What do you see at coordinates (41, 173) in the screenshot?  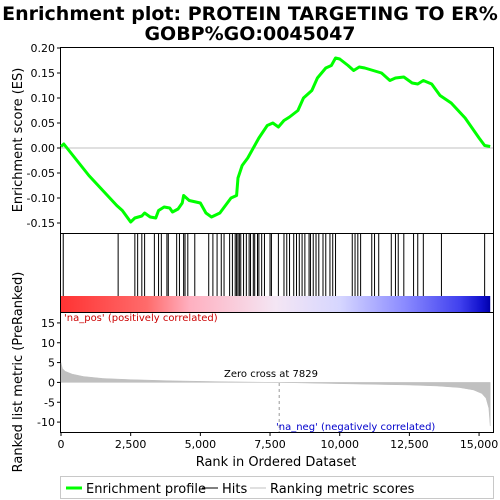 I see `es-y-tick-label: -0.05` at bounding box center [41, 173].